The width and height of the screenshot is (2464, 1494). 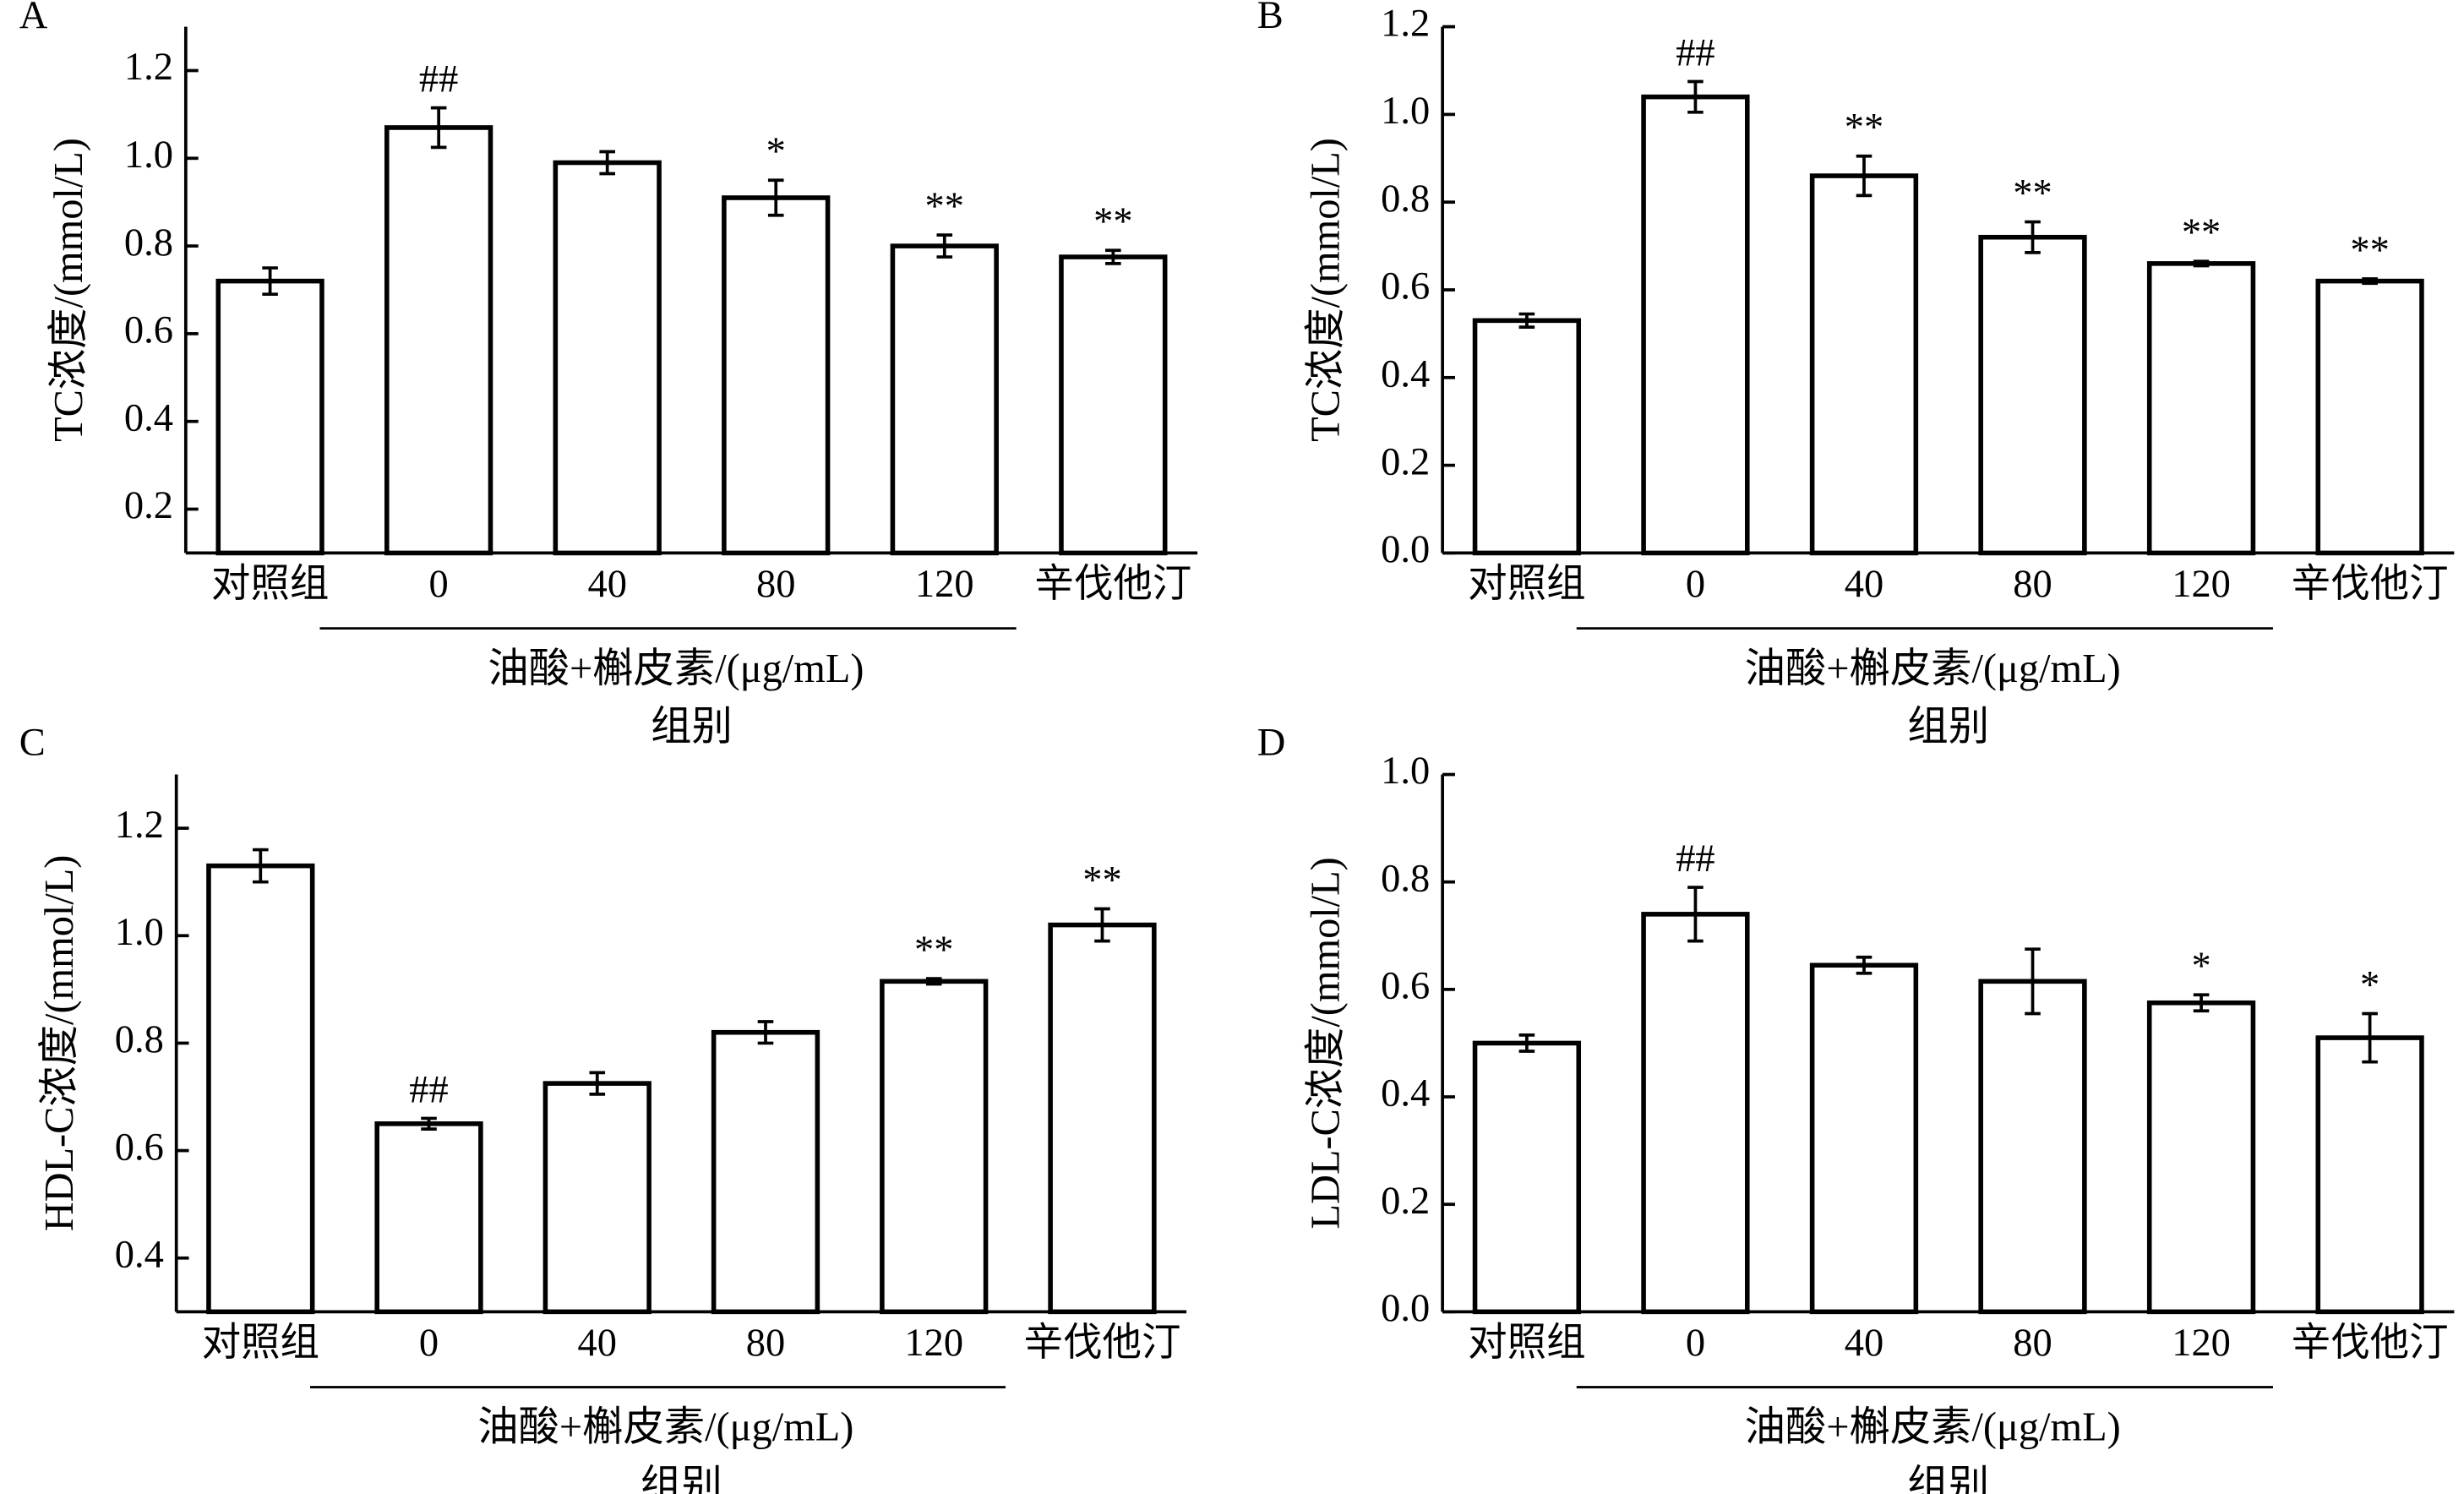 I want to click on x-tick-label: 辛伐他汀, so click(x=1102, y=1343).